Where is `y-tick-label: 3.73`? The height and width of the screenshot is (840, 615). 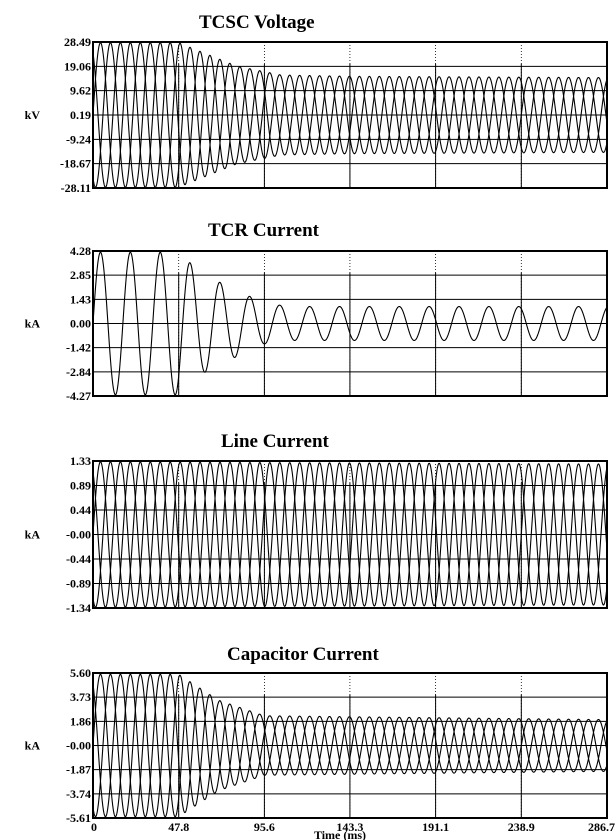 y-tick-label: 3.73 is located at coordinates (80, 697).